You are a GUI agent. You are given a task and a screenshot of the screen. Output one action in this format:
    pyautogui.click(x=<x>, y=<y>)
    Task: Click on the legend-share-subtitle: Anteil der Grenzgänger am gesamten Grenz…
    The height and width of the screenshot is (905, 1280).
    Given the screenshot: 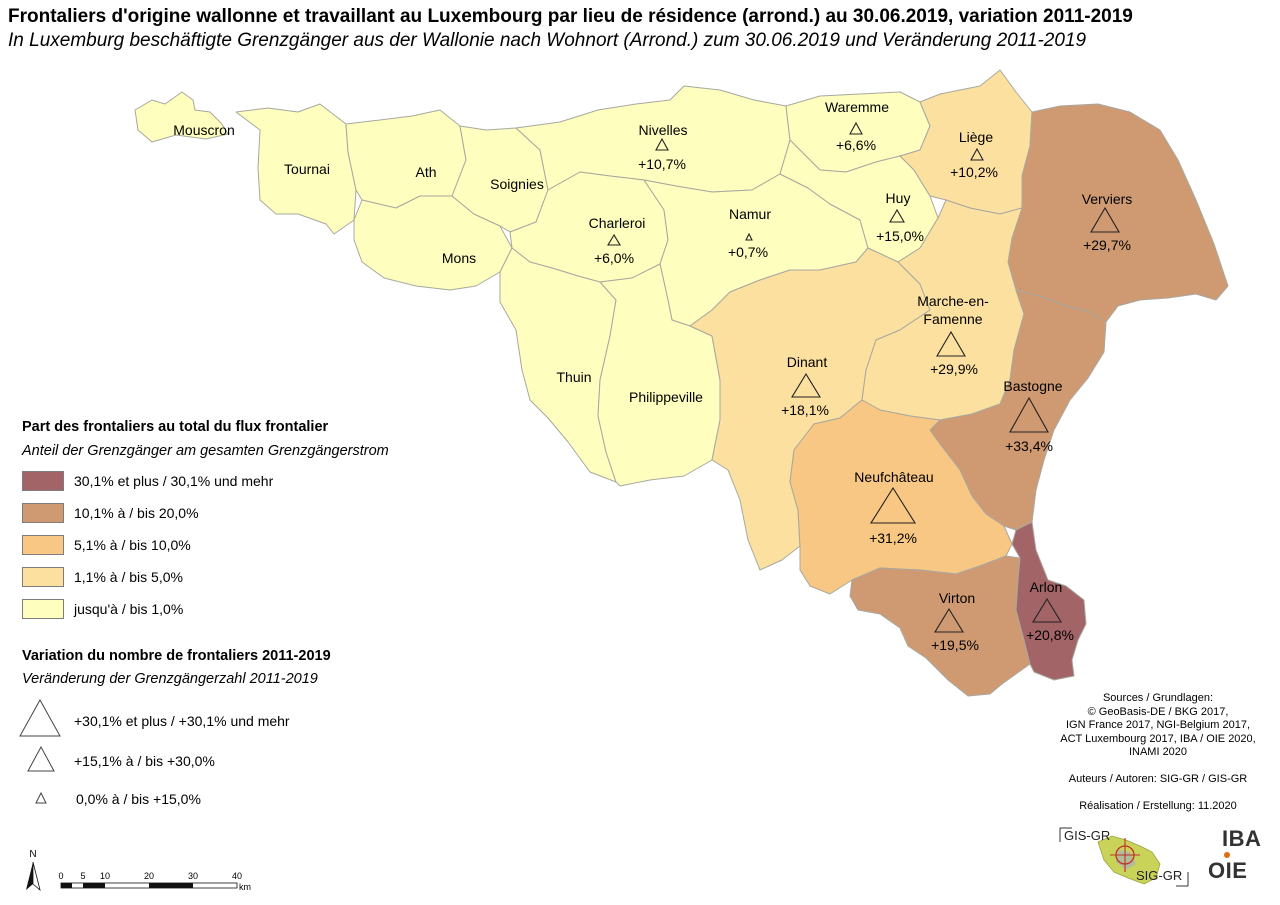 What is the action you would take?
    pyautogui.click(x=205, y=451)
    